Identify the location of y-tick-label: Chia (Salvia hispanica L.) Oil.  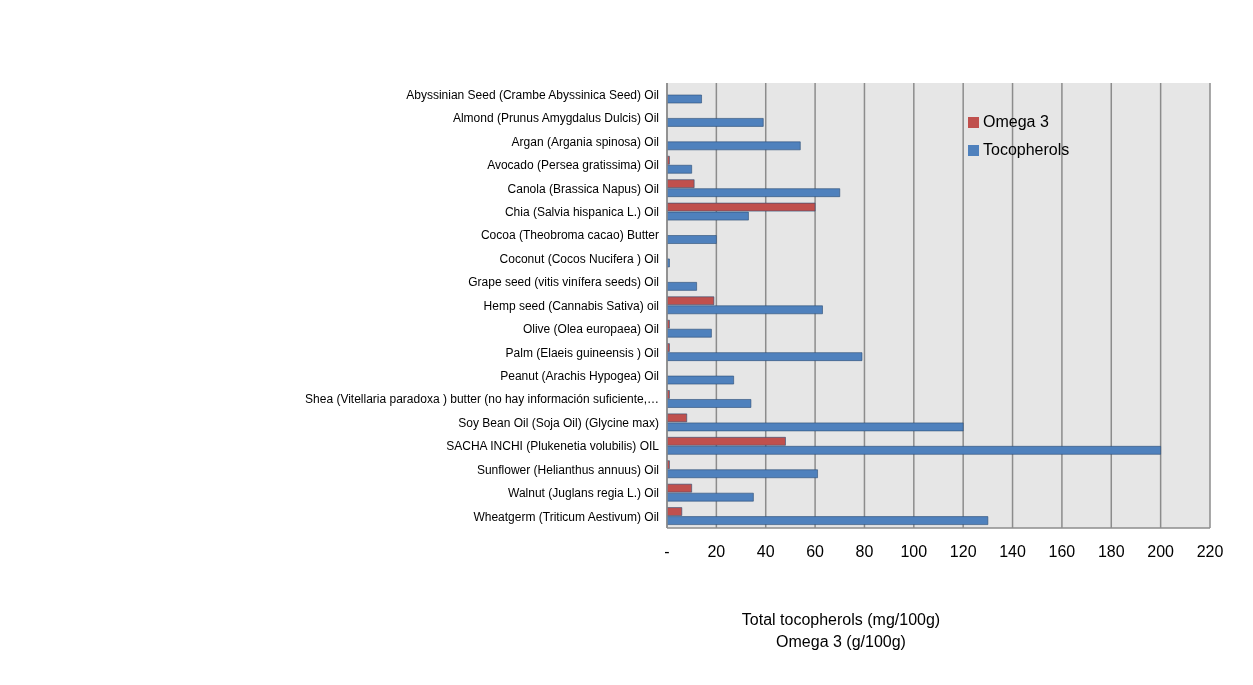
(581, 212).